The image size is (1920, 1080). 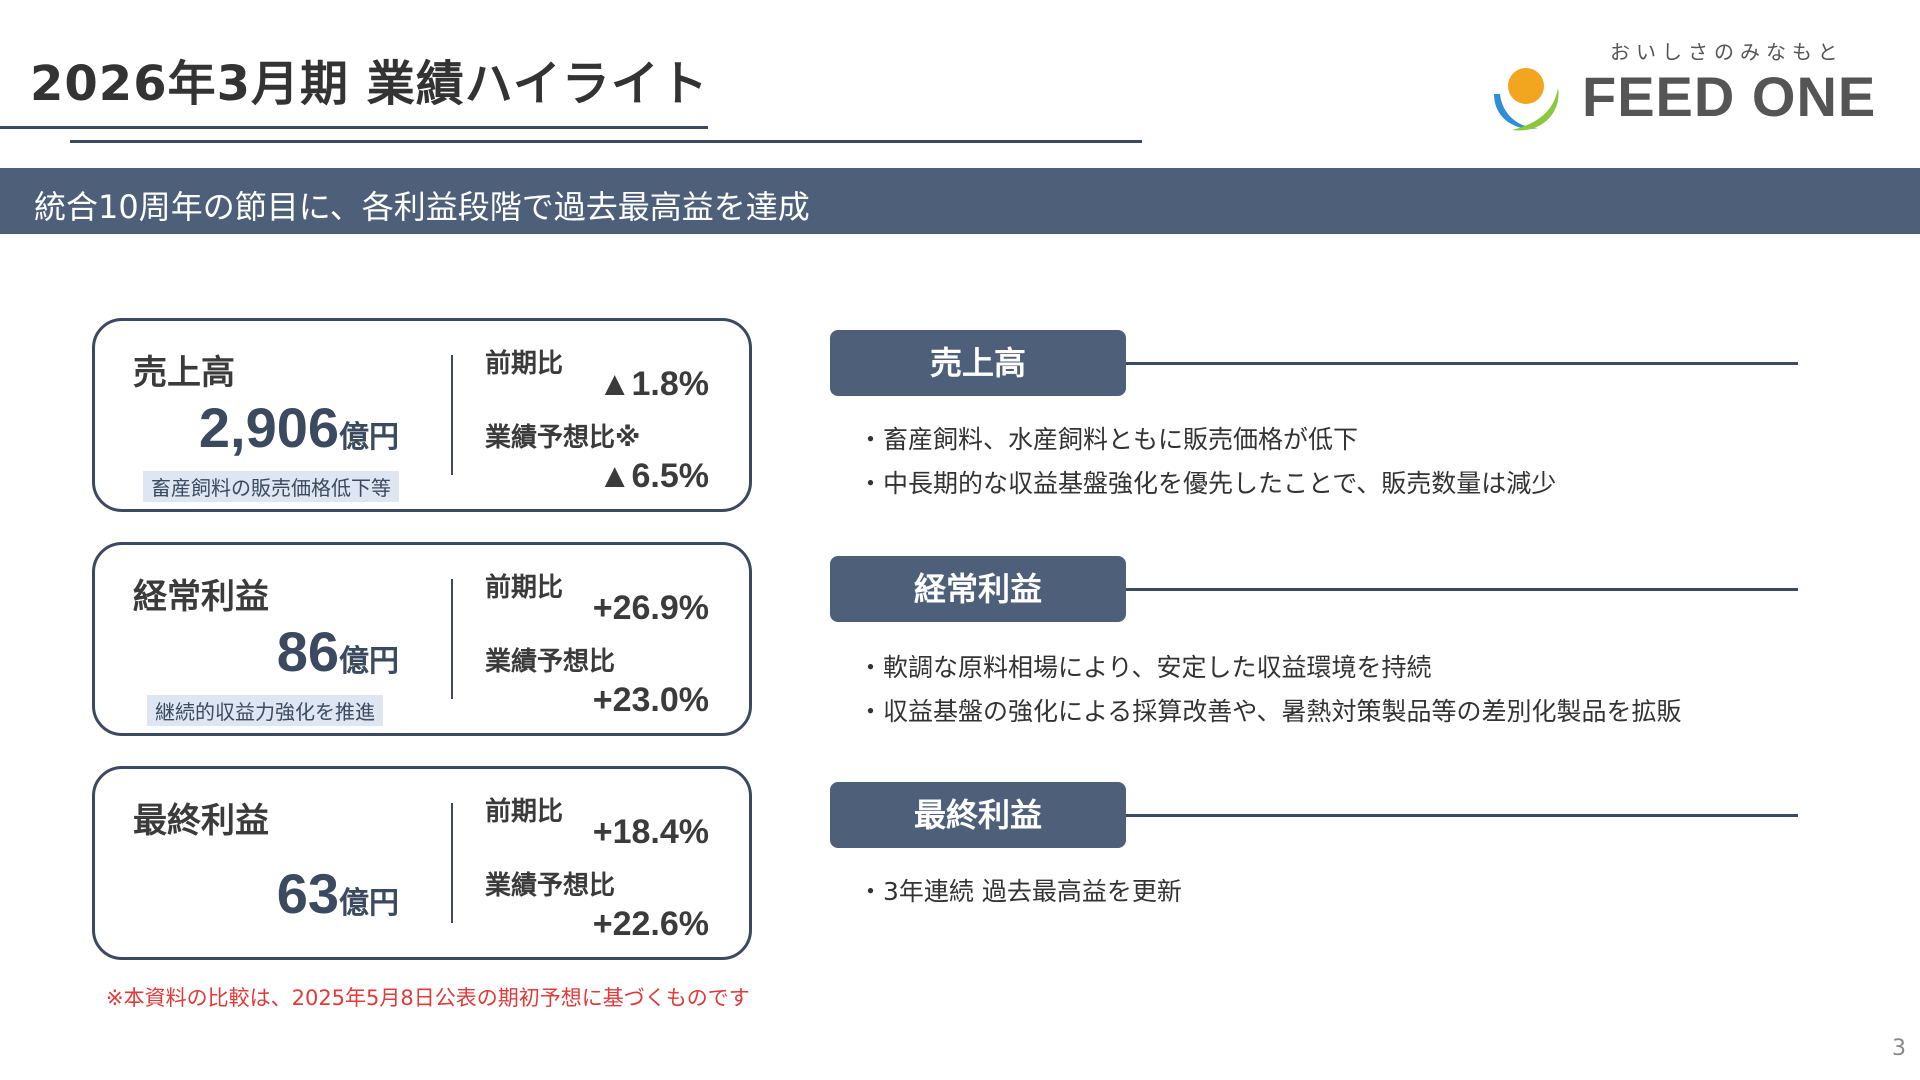 I want to click on kpi-amount: 86億円, so click(x=338, y=651).